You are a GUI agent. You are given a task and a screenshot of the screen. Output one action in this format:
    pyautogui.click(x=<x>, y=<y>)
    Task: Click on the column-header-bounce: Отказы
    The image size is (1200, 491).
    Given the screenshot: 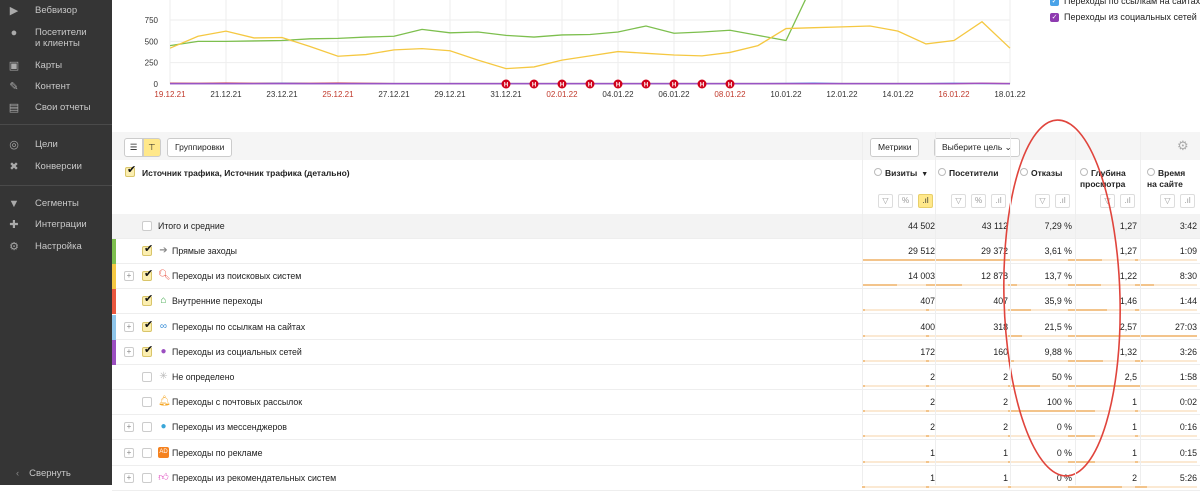 What is the action you would take?
    pyautogui.click(x=1048, y=173)
    